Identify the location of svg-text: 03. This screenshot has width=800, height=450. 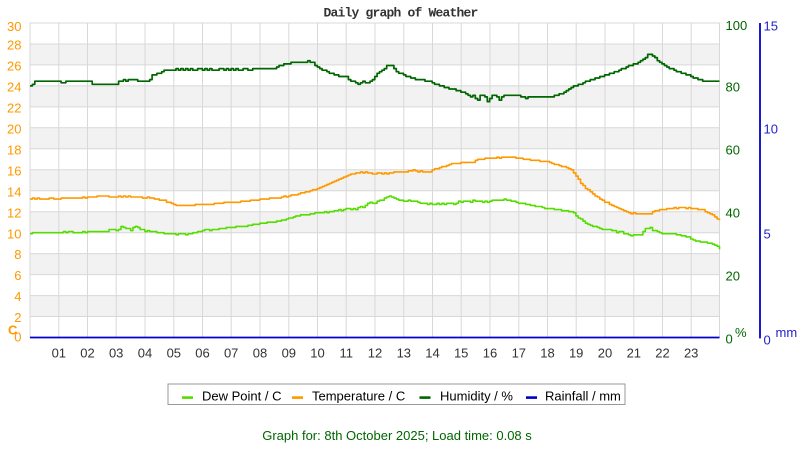
(116, 353).